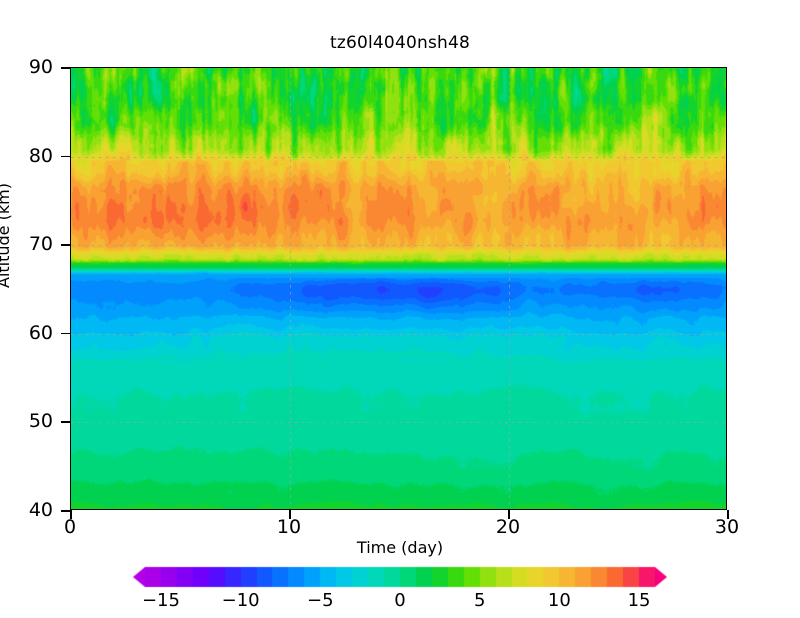 The image size is (800, 618). What do you see at coordinates (400, 577) in the screenshot?
I see `colorbar-gradient` at bounding box center [400, 577].